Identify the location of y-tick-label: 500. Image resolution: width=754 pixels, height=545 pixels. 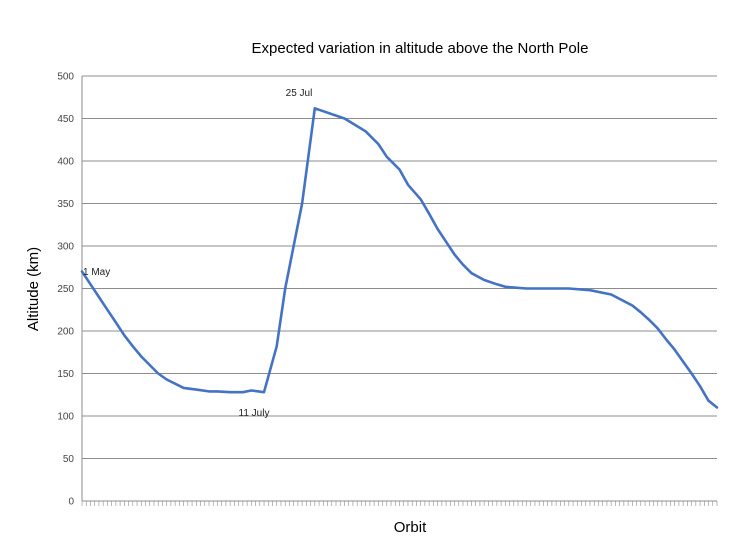
(65, 77).